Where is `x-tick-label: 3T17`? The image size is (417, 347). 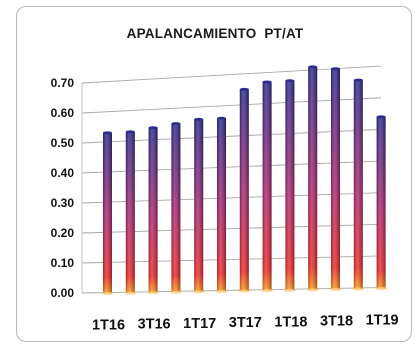 x-tick-label: 3T17 is located at coordinates (245, 323).